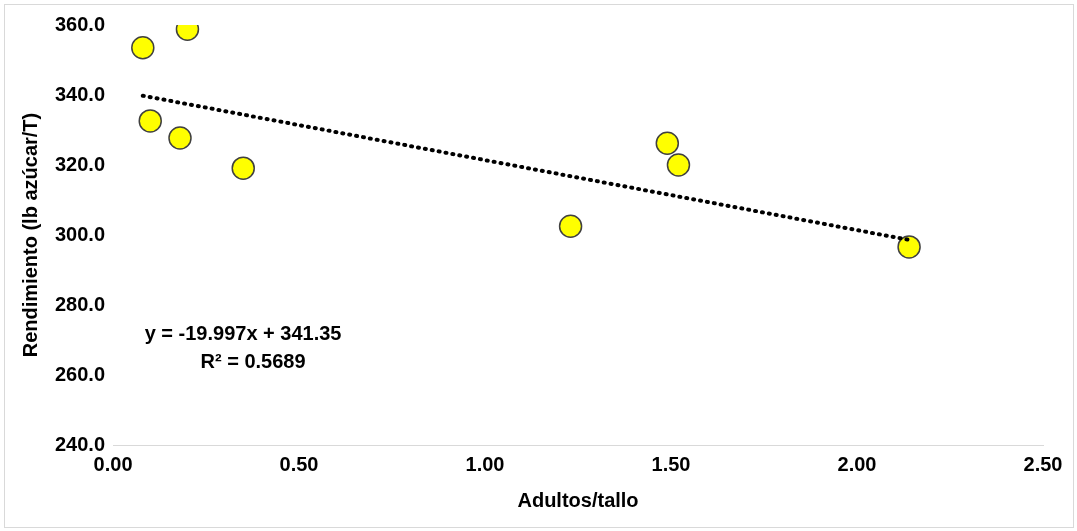  Describe the element at coordinates (80, 23) in the screenshot. I see `y-tick-label: 360.0` at that location.